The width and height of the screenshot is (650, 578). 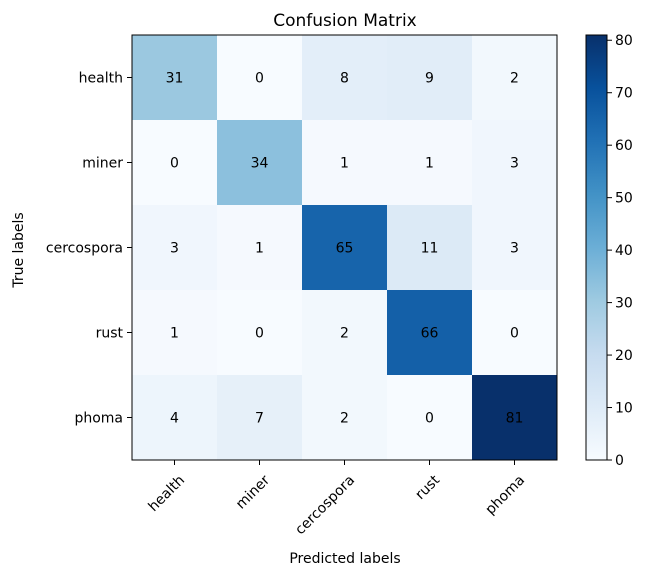 What do you see at coordinates (624, 41) in the screenshot?
I see `colorbar-tick-label: 80` at bounding box center [624, 41].